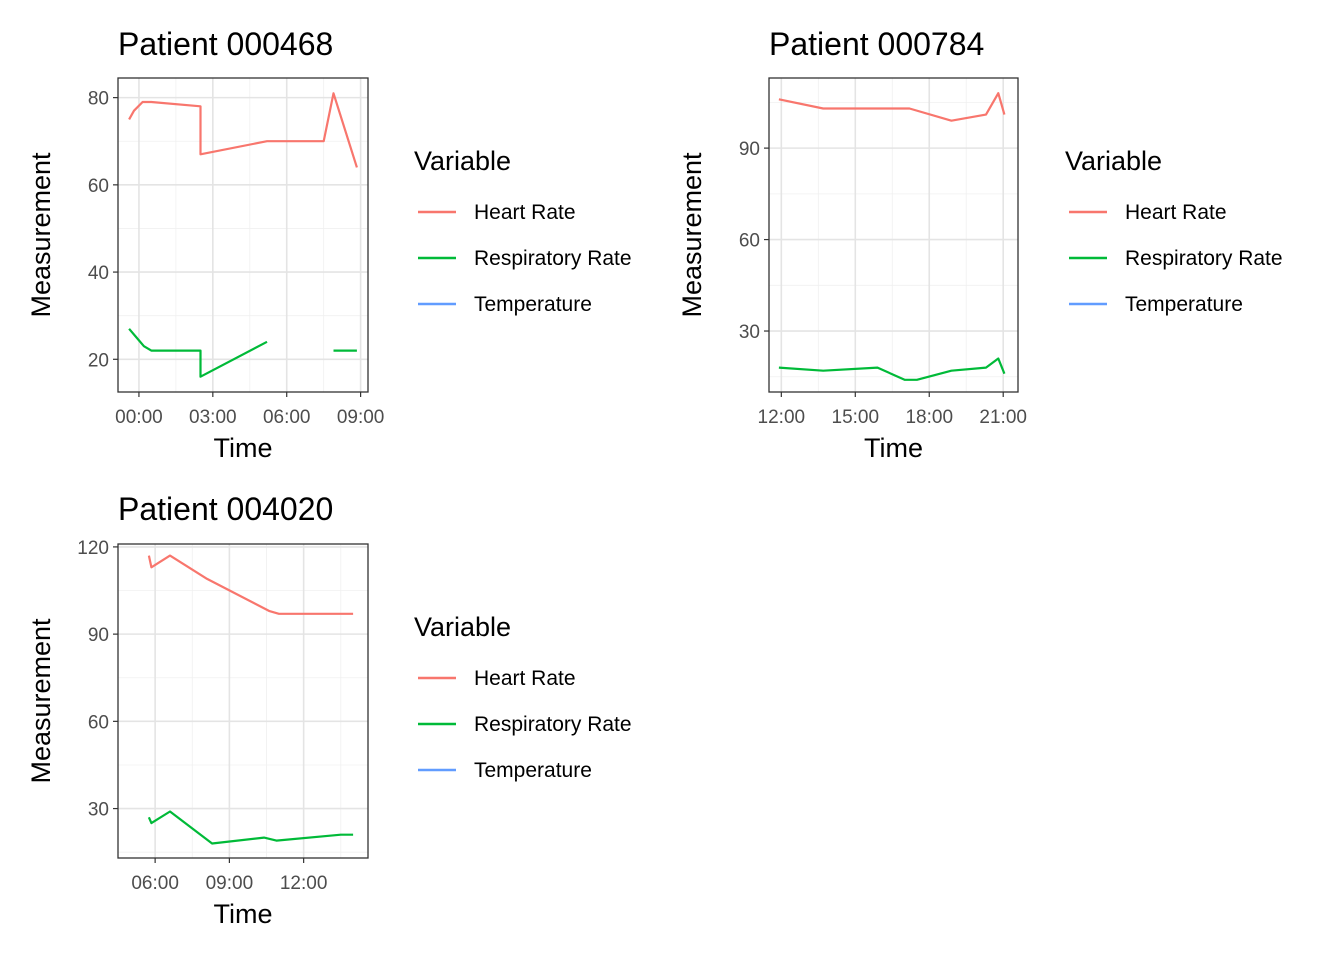 Image resolution: width=1344 pixels, height=960 pixels. Describe the element at coordinates (876, 44) in the screenshot. I see `chart-title: Patient 000784` at that location.